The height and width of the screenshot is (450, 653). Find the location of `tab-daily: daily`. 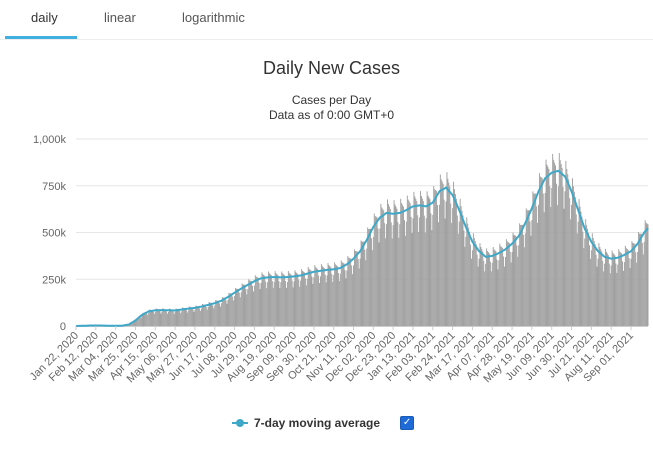

tab-daily: daily is located at coordinates (44, 17).